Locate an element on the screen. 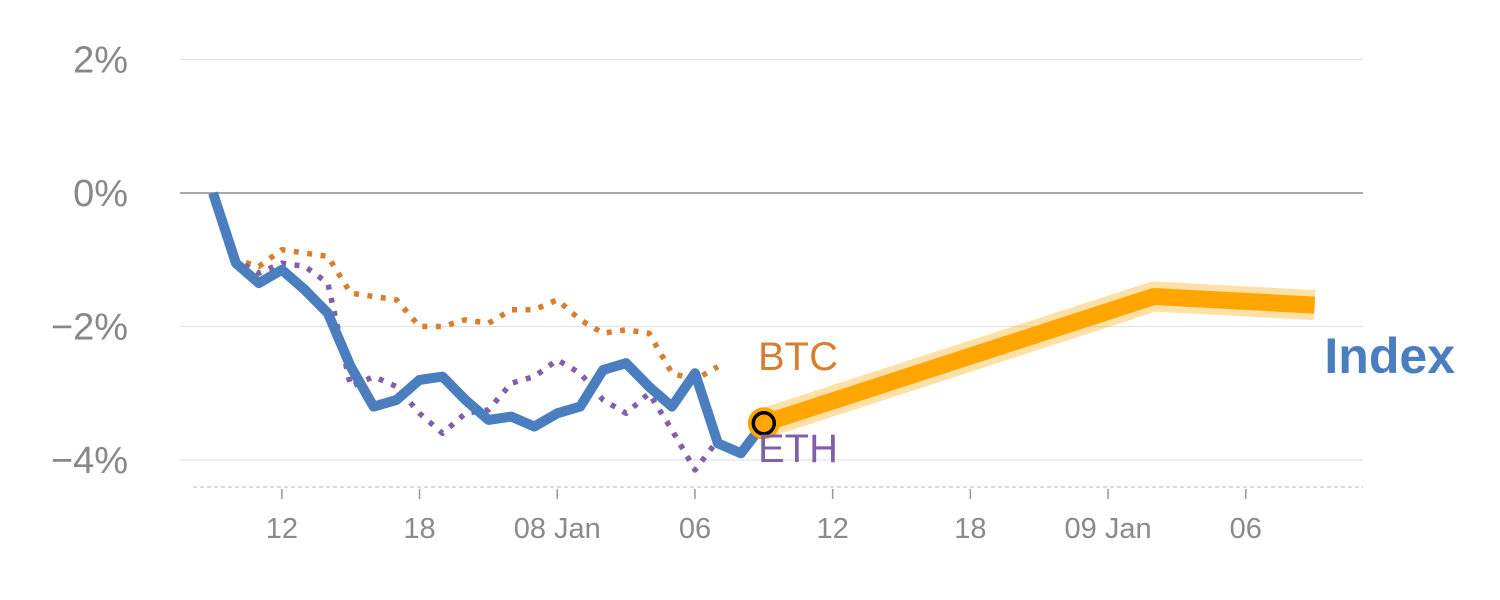 This screenshot has width=1500, height=600. y-tick-label: 0% is located at coordinates (100, 194).